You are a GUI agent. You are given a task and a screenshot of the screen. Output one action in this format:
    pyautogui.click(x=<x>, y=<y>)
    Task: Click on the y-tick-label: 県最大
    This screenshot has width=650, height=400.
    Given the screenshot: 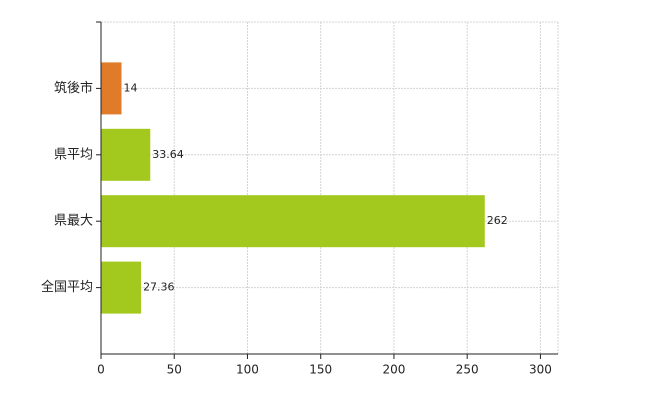 What is the action you would take?
    pyautogui.click(x=73, y=221)
    